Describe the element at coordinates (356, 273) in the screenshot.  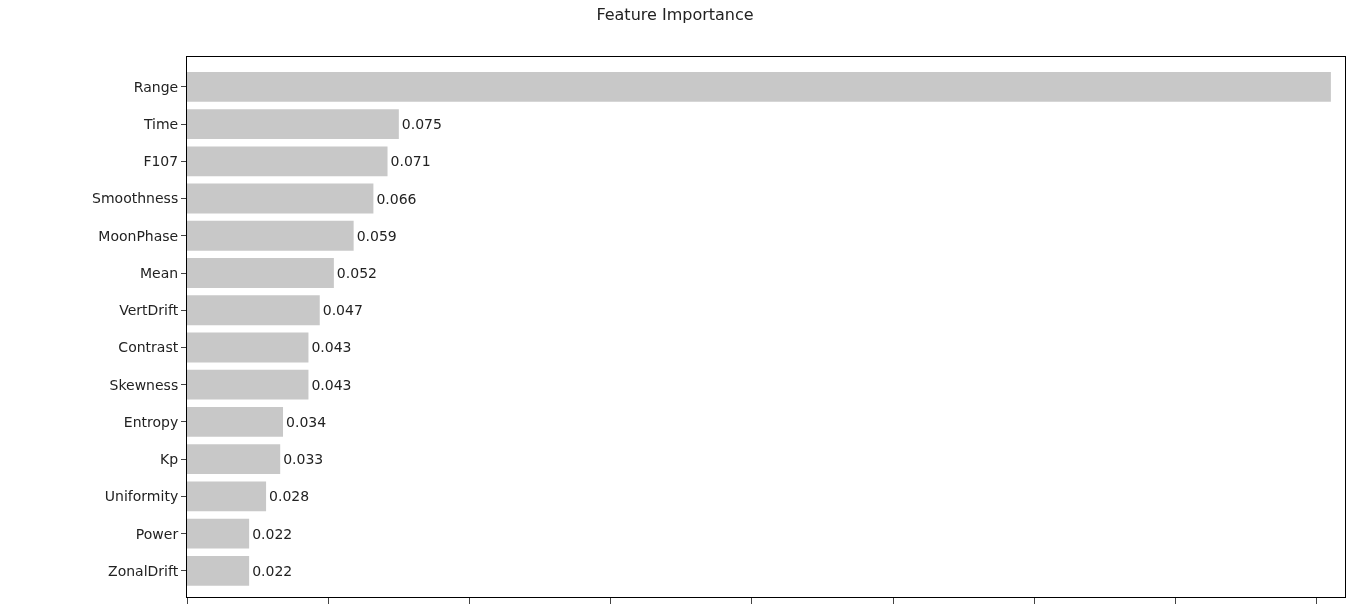
I see `data-label: 0.052` at that location.